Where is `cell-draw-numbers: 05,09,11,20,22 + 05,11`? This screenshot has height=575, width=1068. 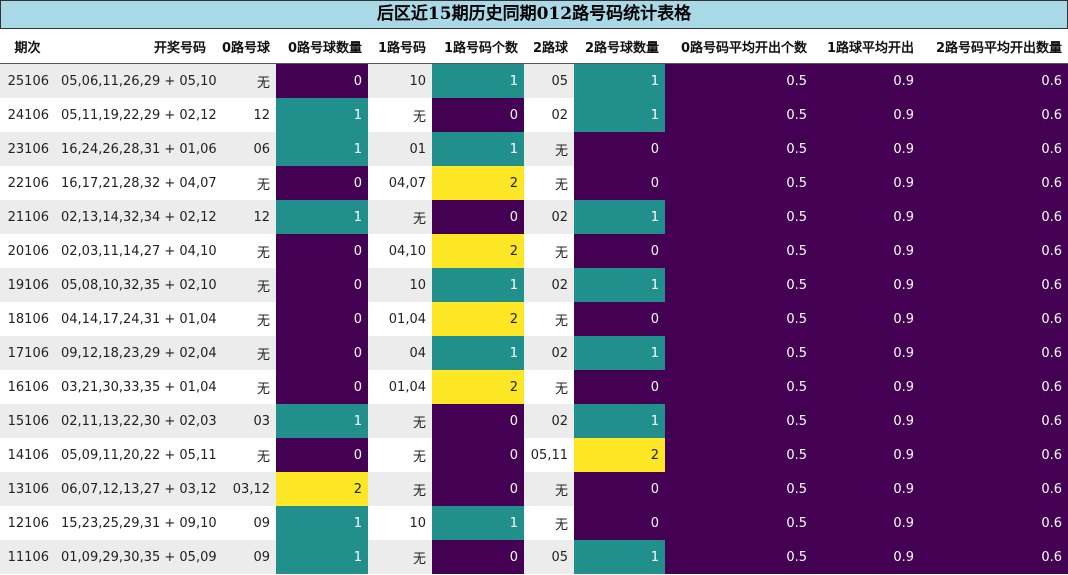
cell-draw-numbers: 05,09,11,20,22 + 05,11 is located at coordinates (136, 455).